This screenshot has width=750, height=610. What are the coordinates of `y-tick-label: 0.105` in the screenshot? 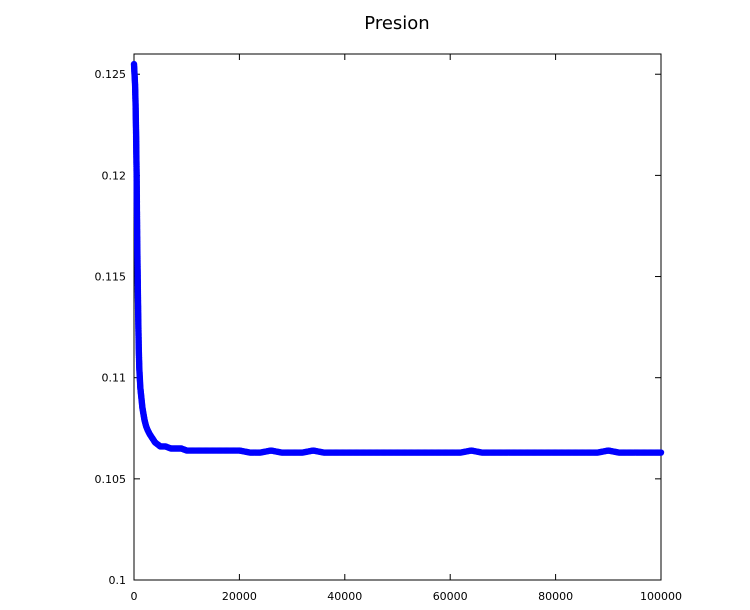 It's located at (111, 479).